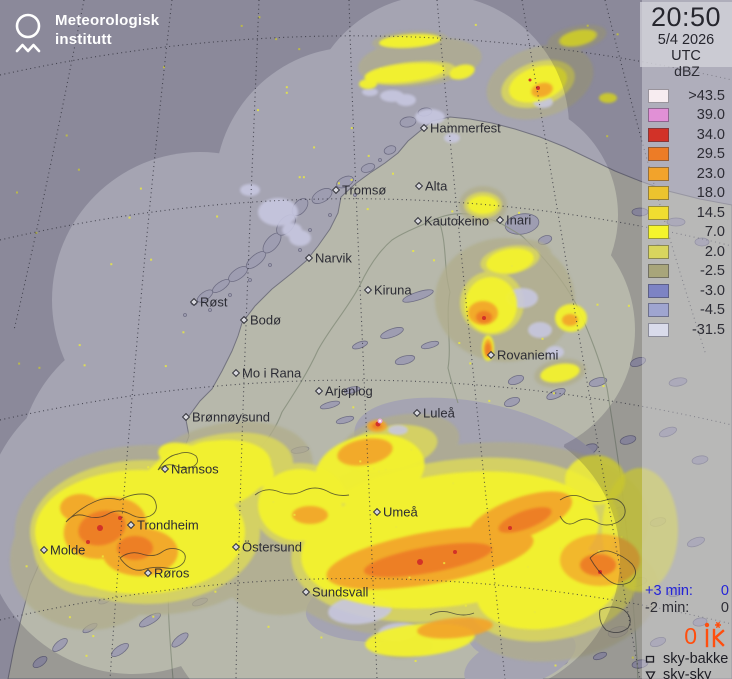  Describe the element at coordinates (710, 212) in the screenshot. I see `legend-label: 14.5` at that location.